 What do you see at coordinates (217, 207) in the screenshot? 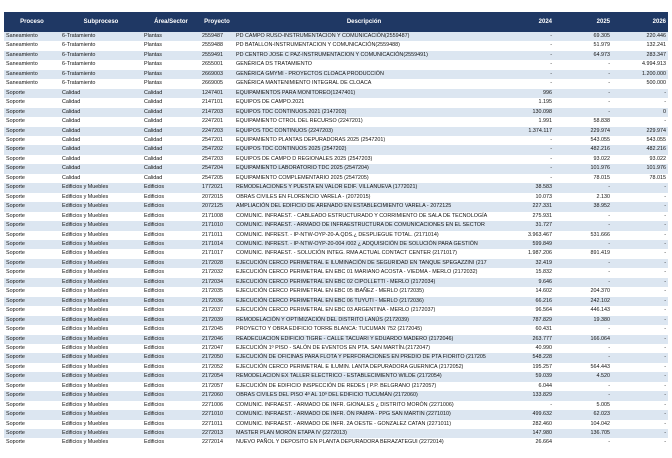
I see `project-cell: 2072125` at bounding box center [217, 207].